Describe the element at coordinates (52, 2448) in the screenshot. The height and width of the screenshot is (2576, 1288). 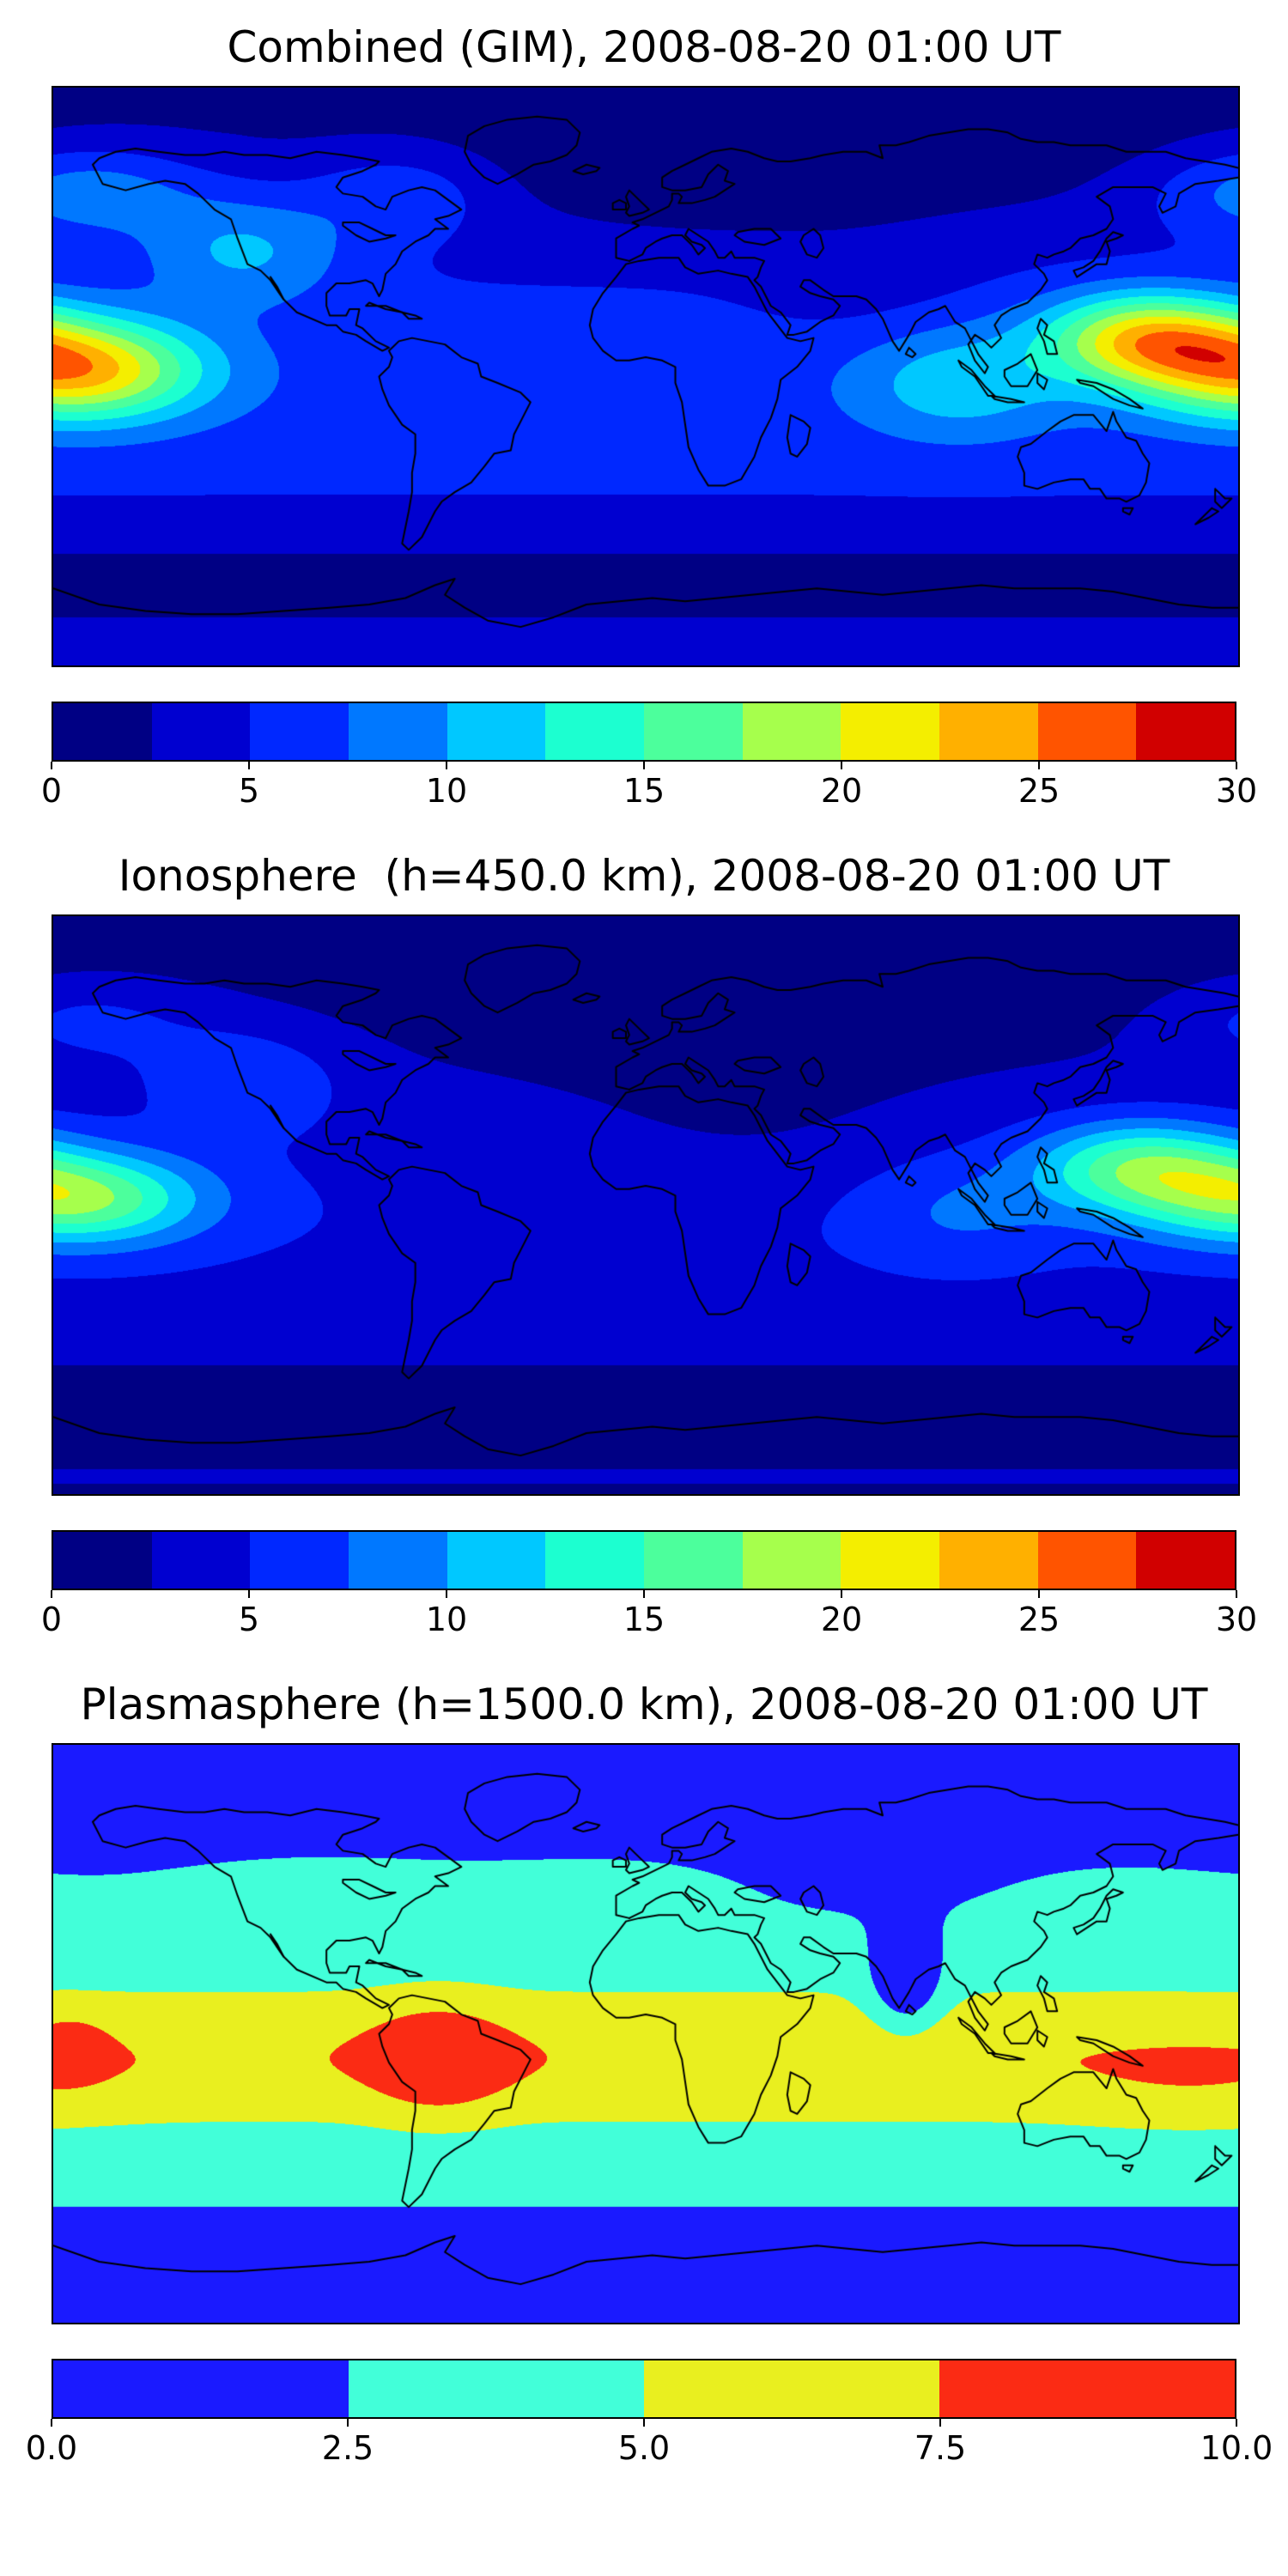
I see `colorbar-tick-label: 0.0` at that location.